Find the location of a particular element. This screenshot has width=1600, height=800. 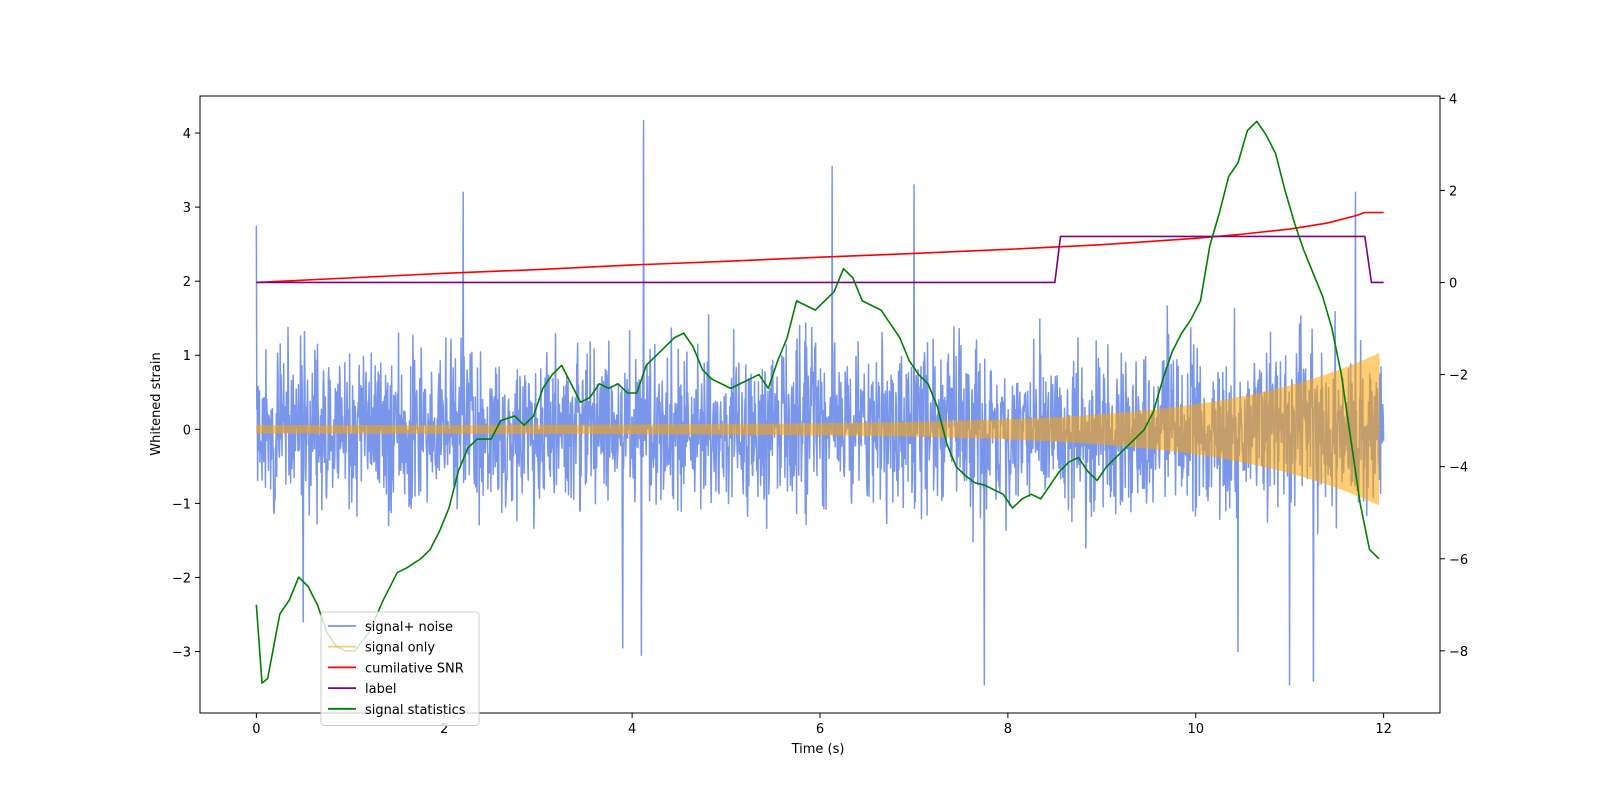

x-axis-label: Time (s) is located at coordinates (818, 749).